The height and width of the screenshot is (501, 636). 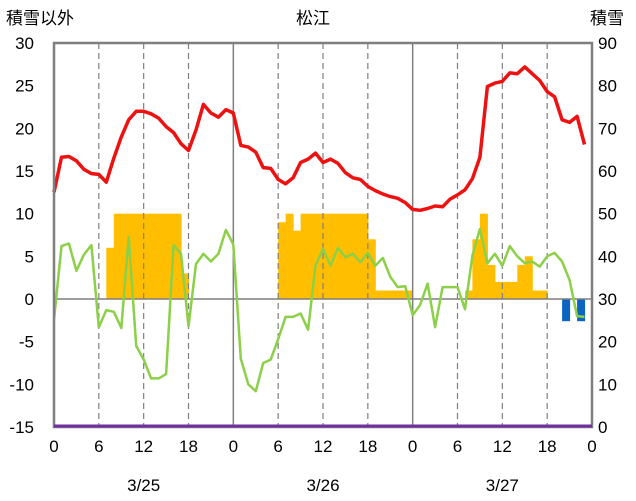 I want to click on y-right-tick: 60, so click(x=607, y=171).